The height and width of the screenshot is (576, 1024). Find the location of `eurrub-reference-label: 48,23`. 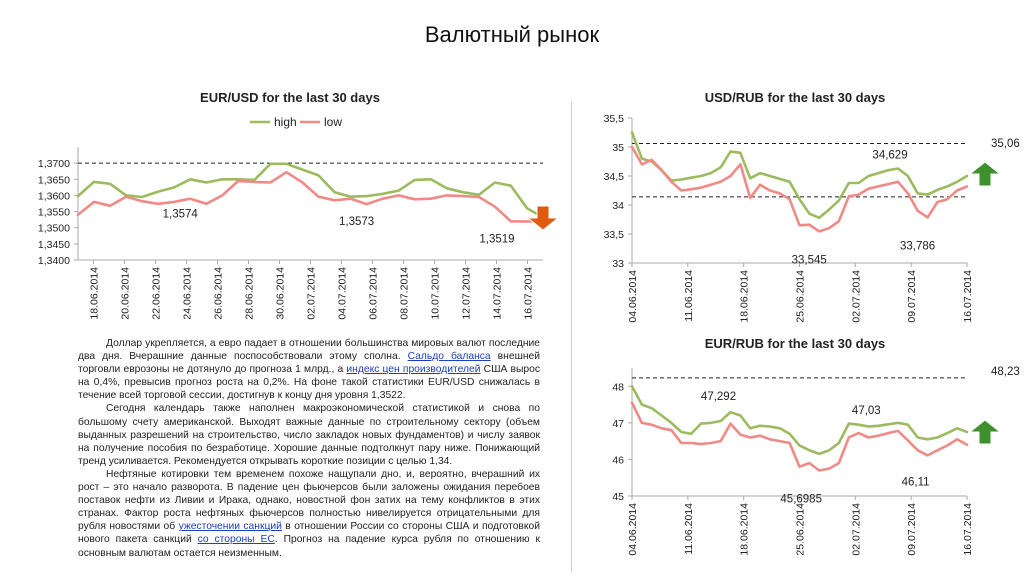

eurrub-reference-label: 48,23 is located at coordinates (1005, 372).